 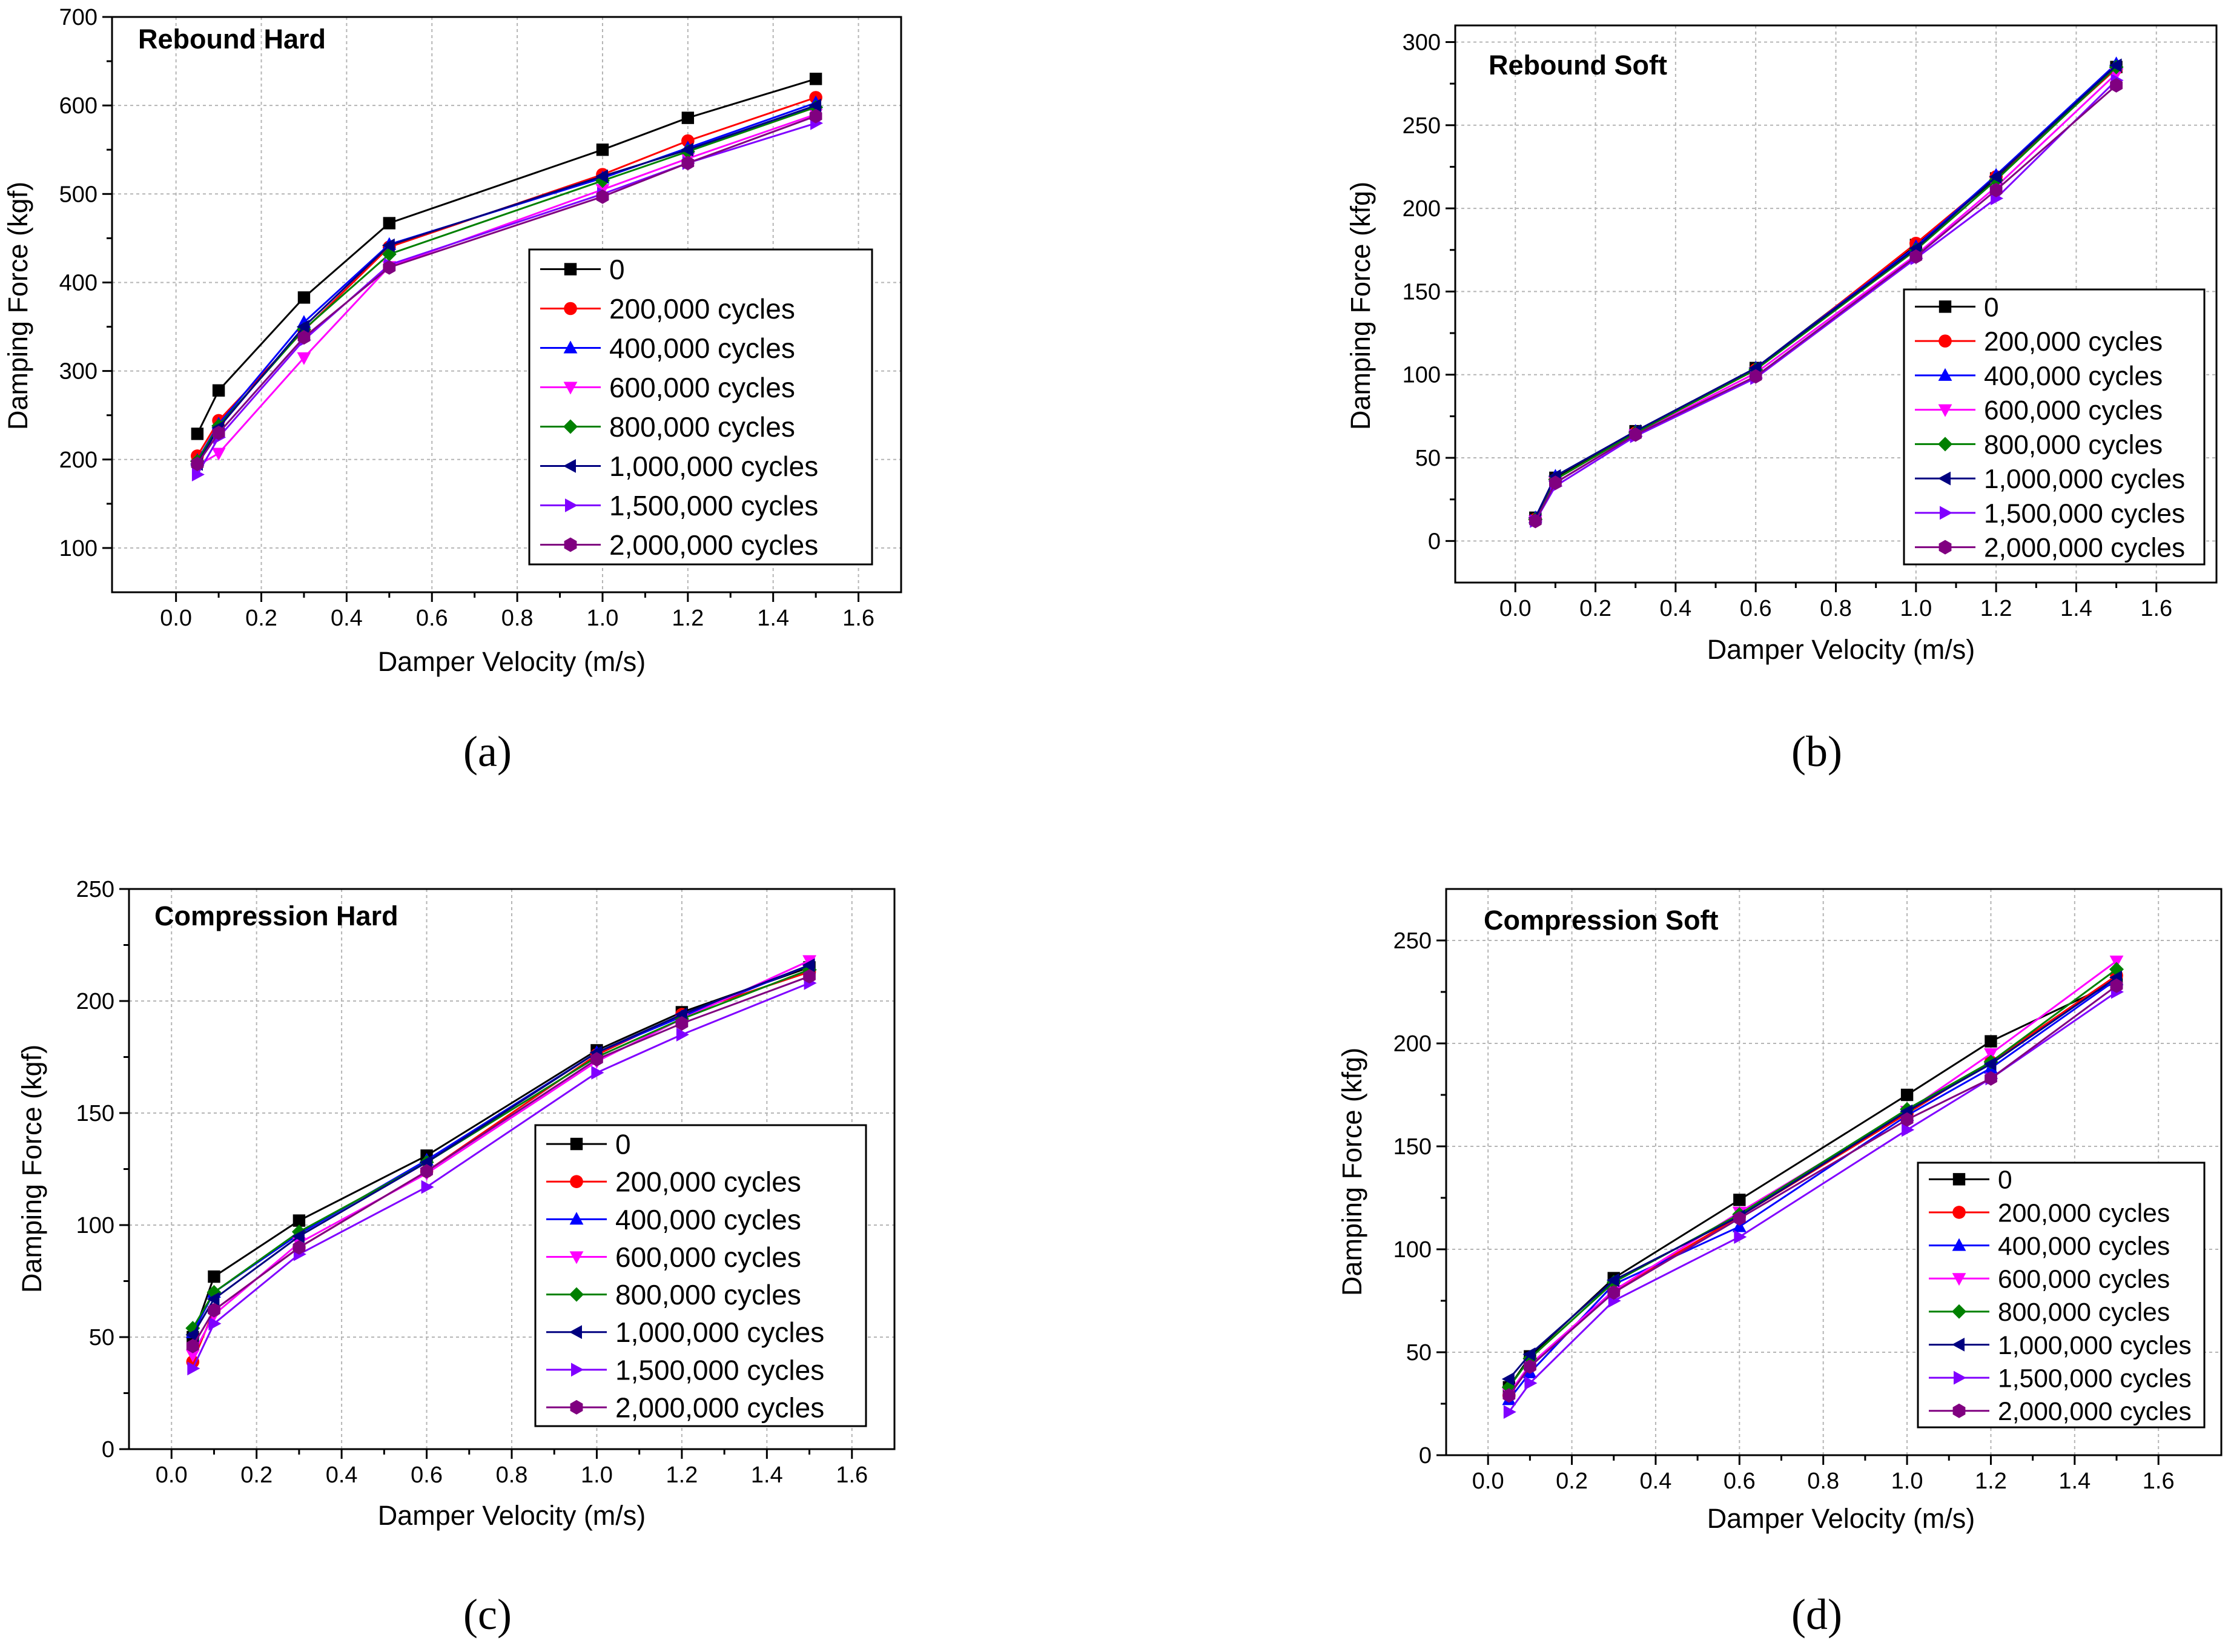 What do you see at coordinates (2055, 427) in the screenshot?
I see `legend-box` at bounding box center [2055, 427].